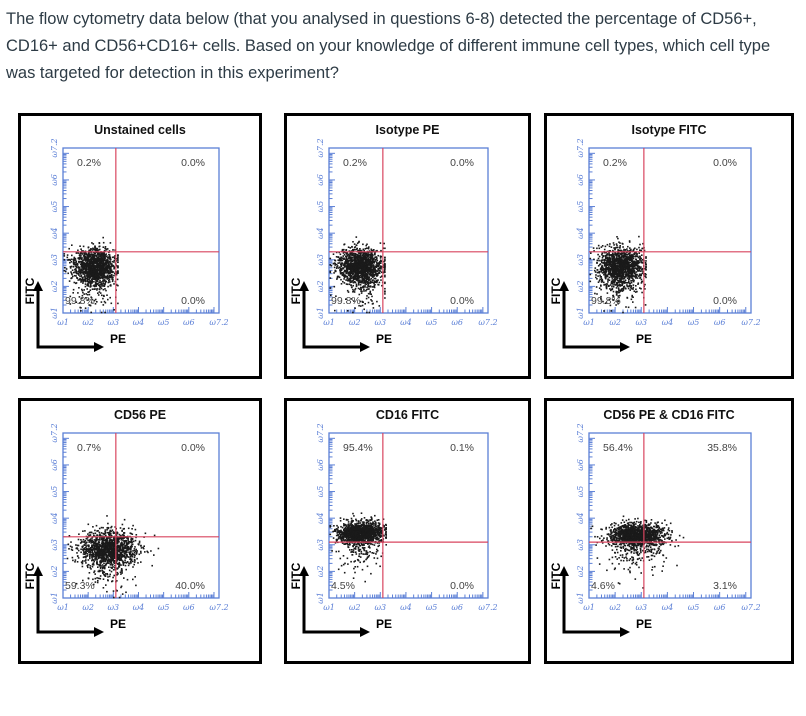  I want to click on y-tick-label: ω6, so click(54, 465).